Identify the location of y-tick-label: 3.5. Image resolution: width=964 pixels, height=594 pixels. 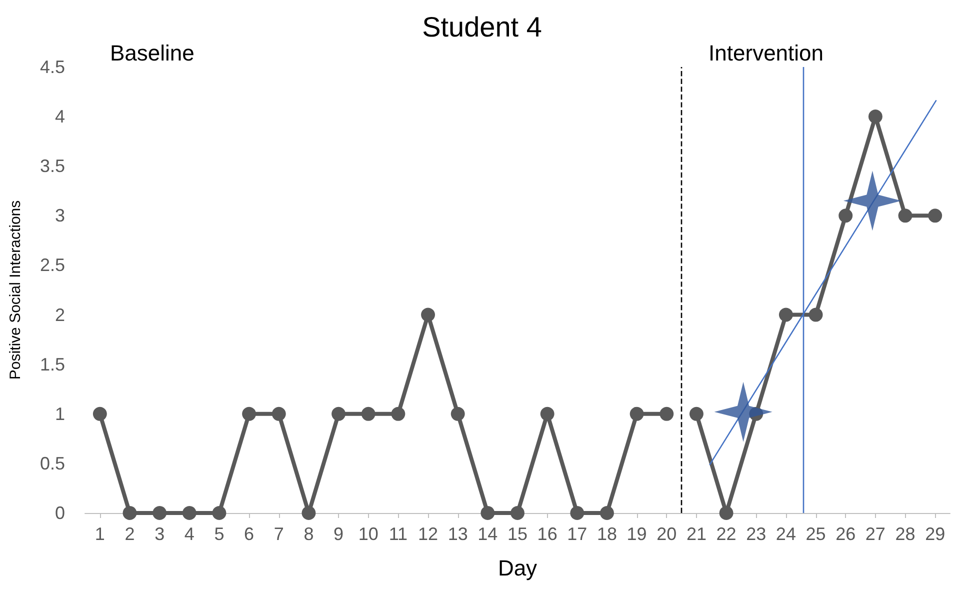
(52, 166).